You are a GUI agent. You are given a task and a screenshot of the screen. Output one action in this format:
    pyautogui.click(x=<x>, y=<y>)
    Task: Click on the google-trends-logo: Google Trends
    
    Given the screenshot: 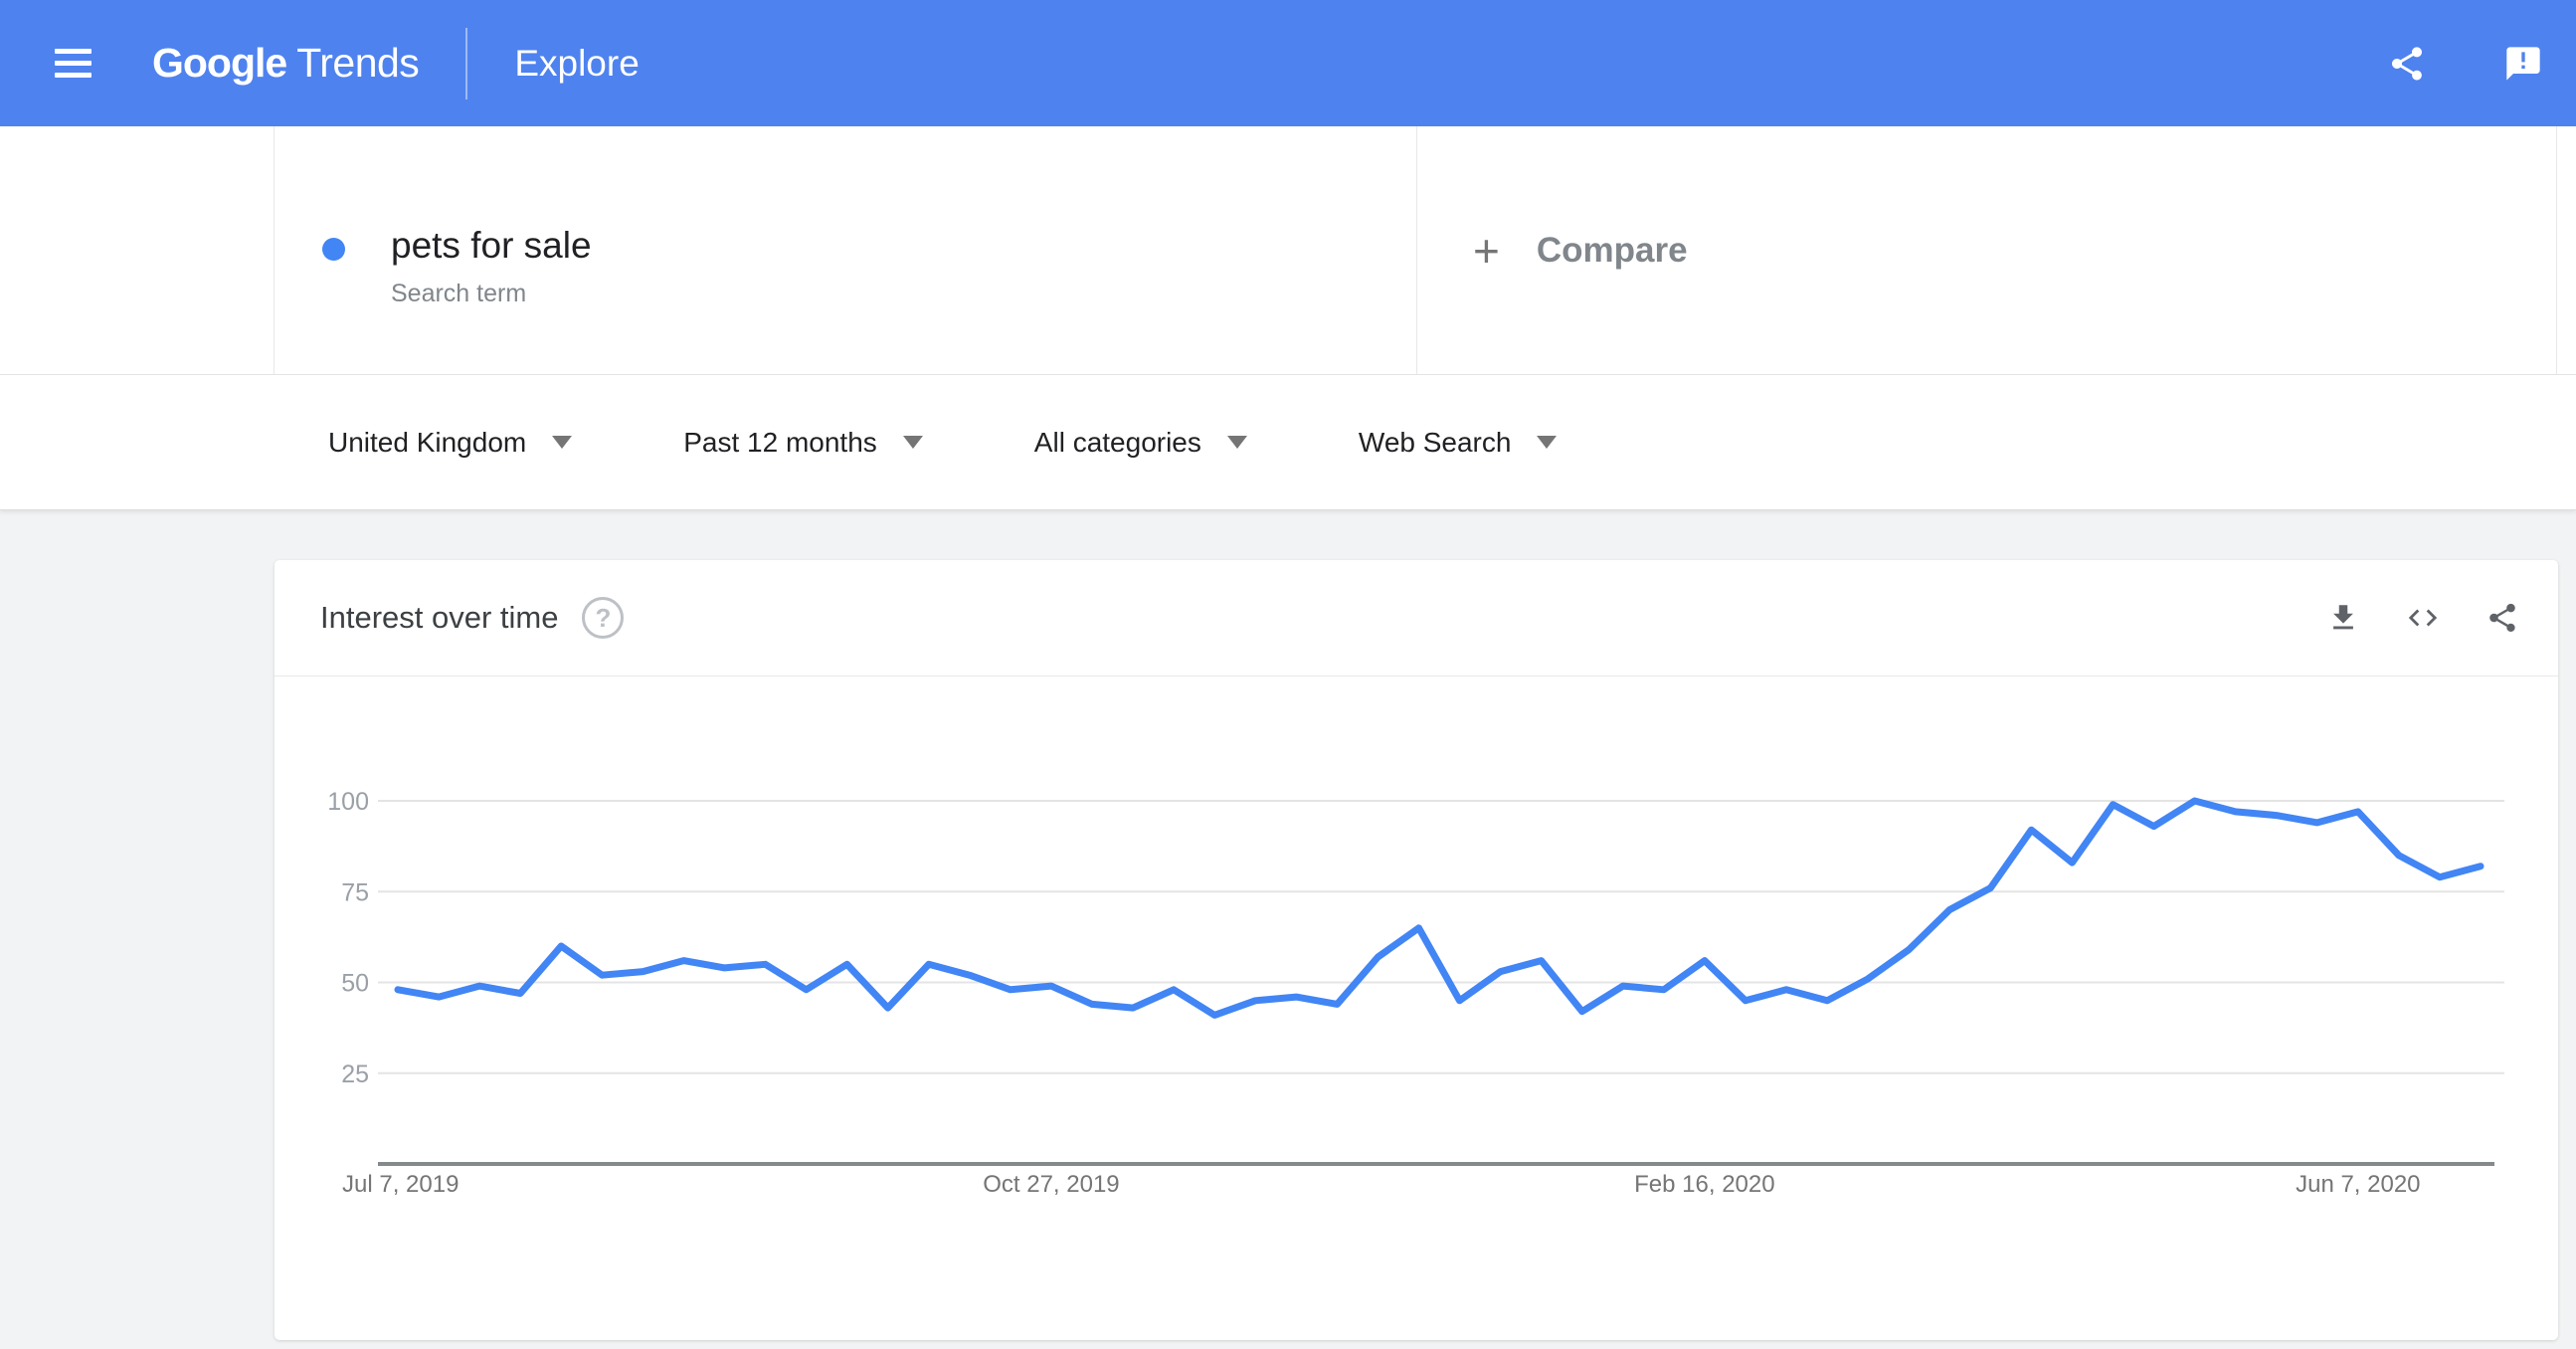 What is the action you would take?
    pyautogui.click(x=286, y=64)
    